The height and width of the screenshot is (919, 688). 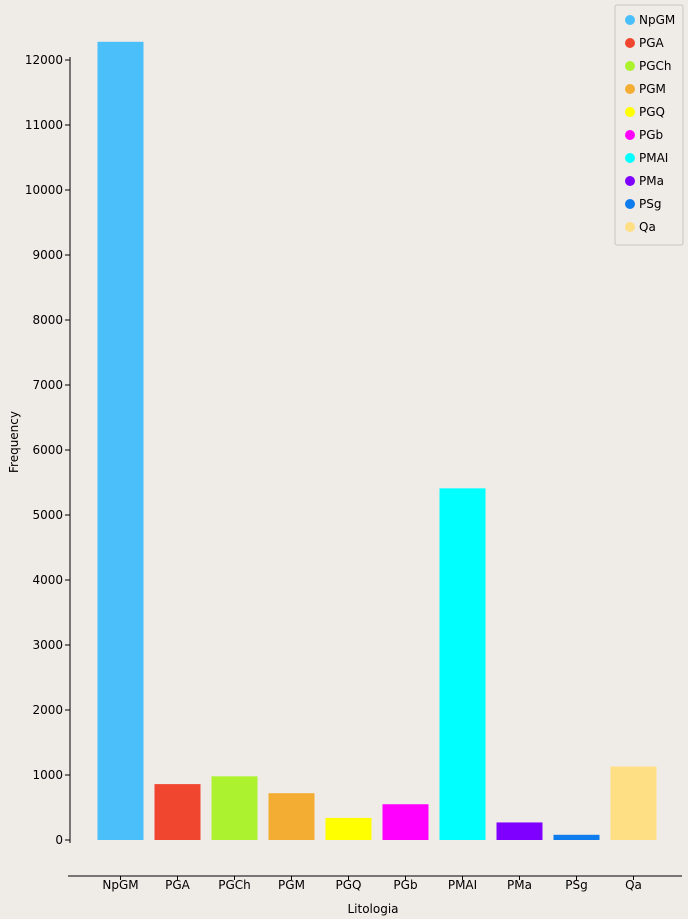 I want to click on legend-label: PMAI, so click(x=653, y=158).